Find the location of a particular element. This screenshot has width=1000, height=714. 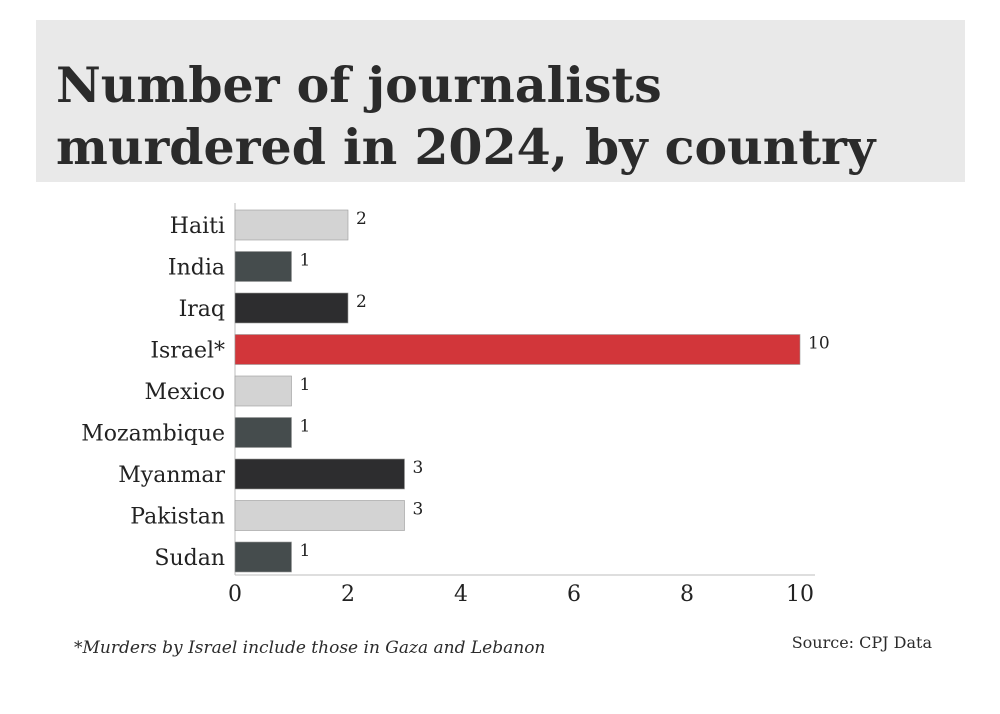

x-tick-label: 8 is located at coordinates (687, 594).